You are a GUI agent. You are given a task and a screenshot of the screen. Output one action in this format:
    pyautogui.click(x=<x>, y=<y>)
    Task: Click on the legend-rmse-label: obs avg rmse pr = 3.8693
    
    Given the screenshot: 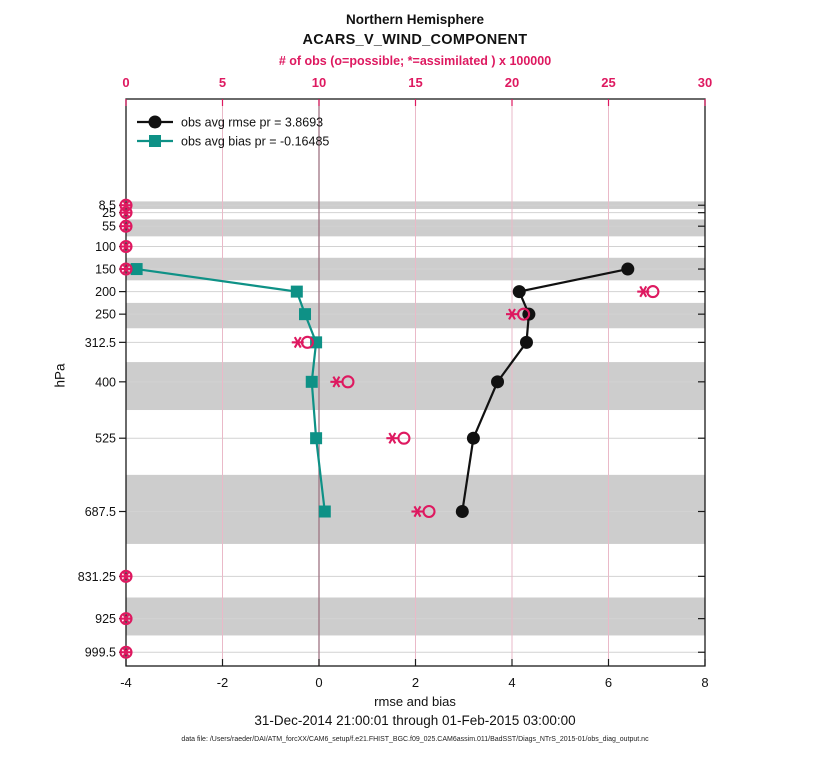 What is the action you would take?
    pyautogui.click(x=252, y=123)
    